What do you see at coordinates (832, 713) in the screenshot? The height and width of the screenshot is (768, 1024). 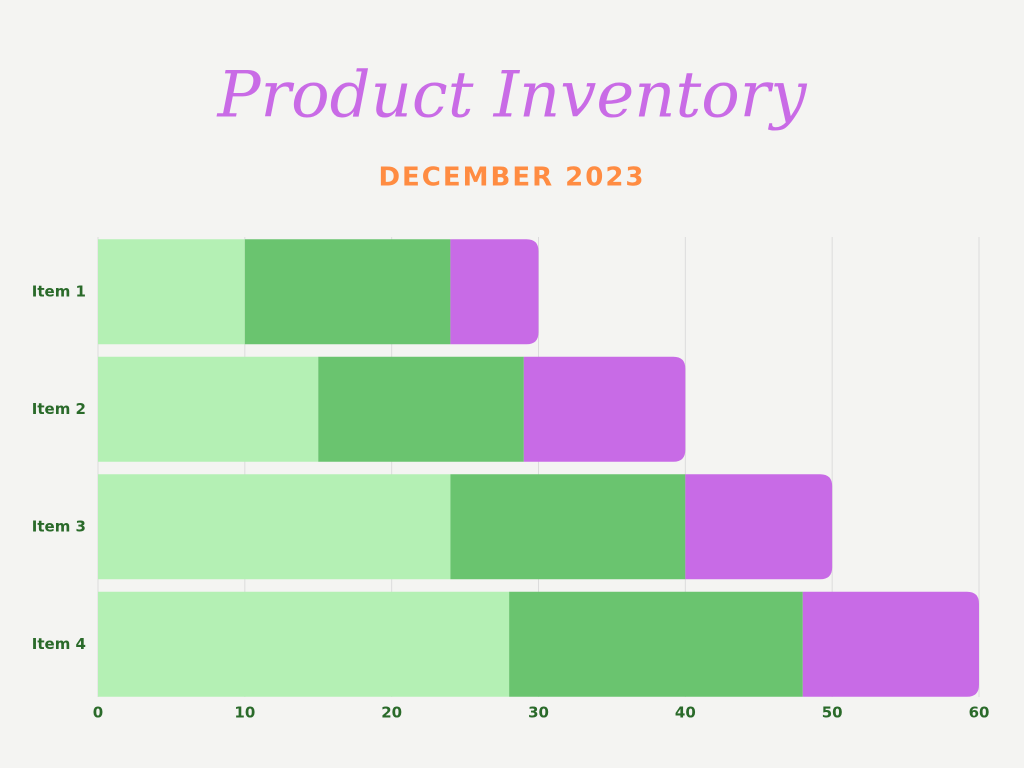 I see `x-tick-label: 50` at bounding box center [832, 713].